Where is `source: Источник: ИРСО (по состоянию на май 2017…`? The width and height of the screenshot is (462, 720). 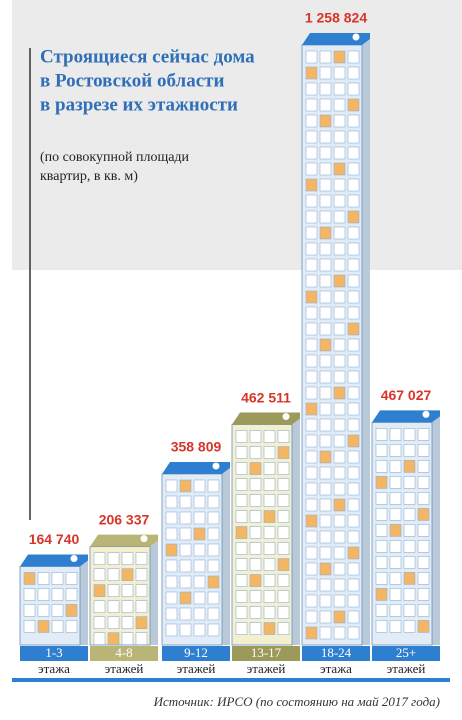 source: Источник: ИРСО (по состоянию на май 2017… is located at coordinates (296, 701).